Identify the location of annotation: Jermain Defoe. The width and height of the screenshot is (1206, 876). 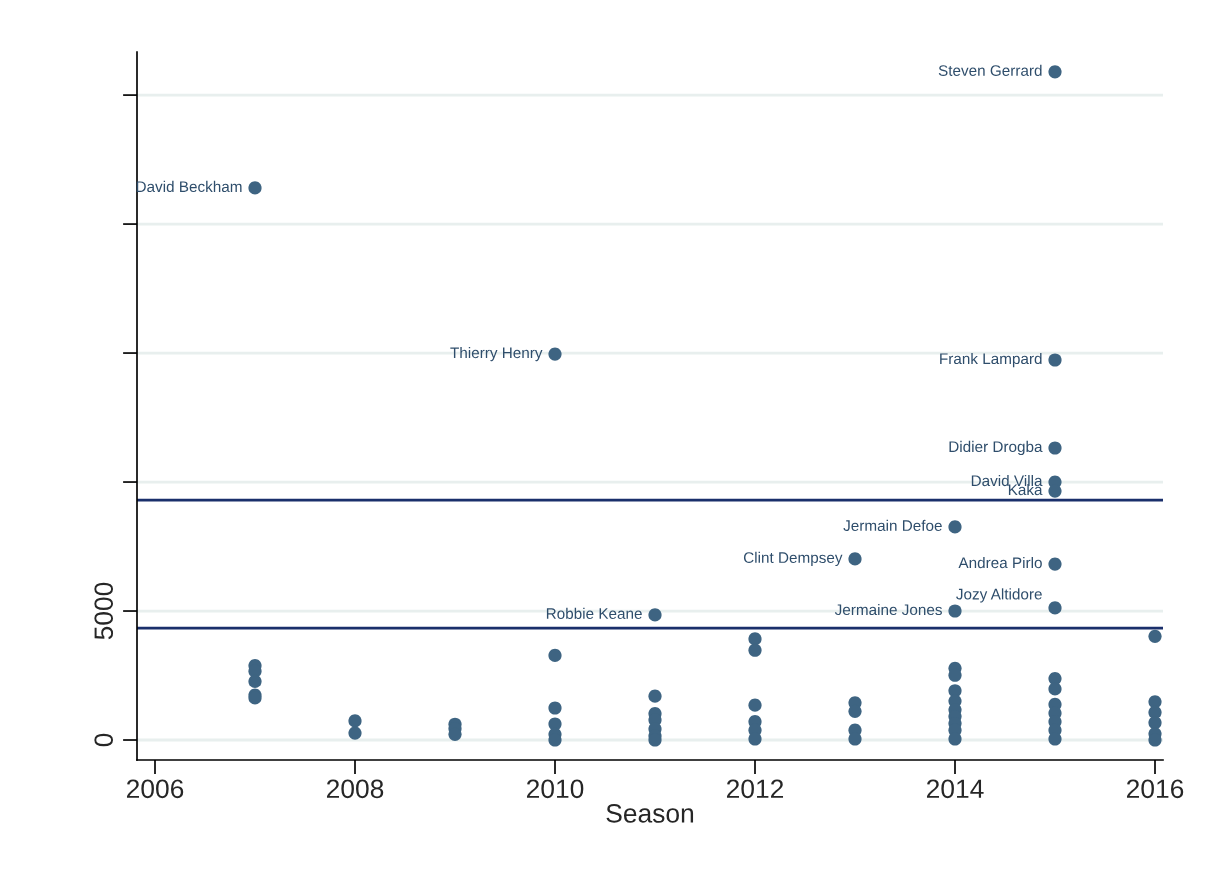
(892, 525).